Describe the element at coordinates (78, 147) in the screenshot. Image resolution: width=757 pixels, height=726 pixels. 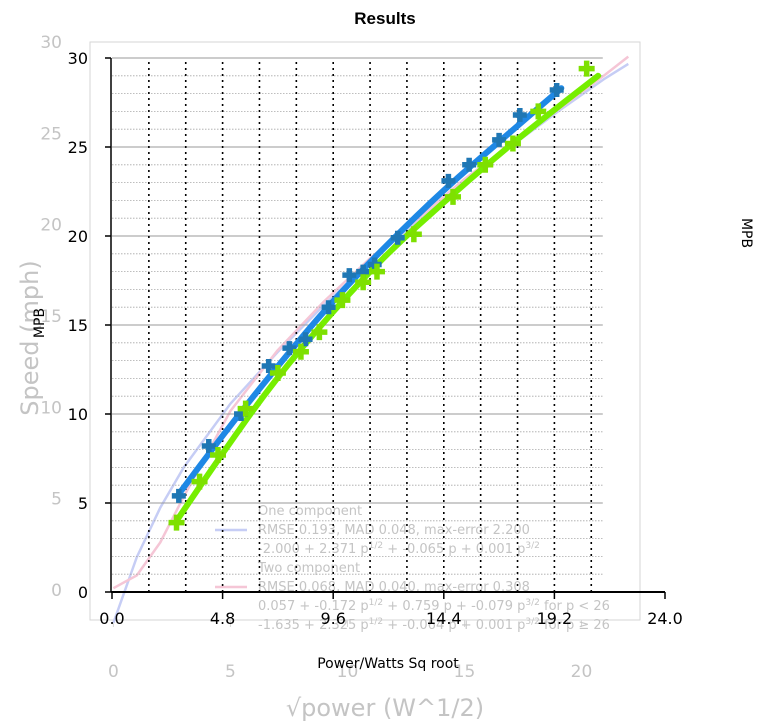
I see `y-tick-label: 25` at that location.